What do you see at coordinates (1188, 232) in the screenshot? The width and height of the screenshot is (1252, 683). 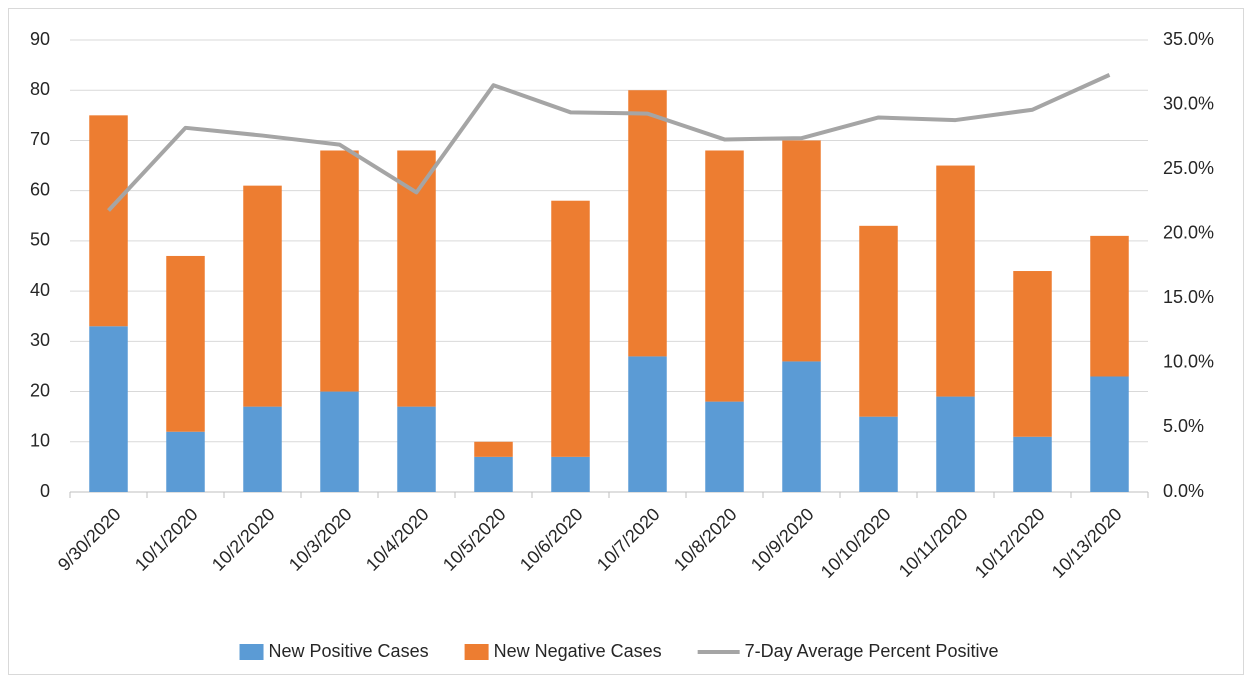 I see `y2-tick-label: 20.0%` at bounding box center [1188, 232].